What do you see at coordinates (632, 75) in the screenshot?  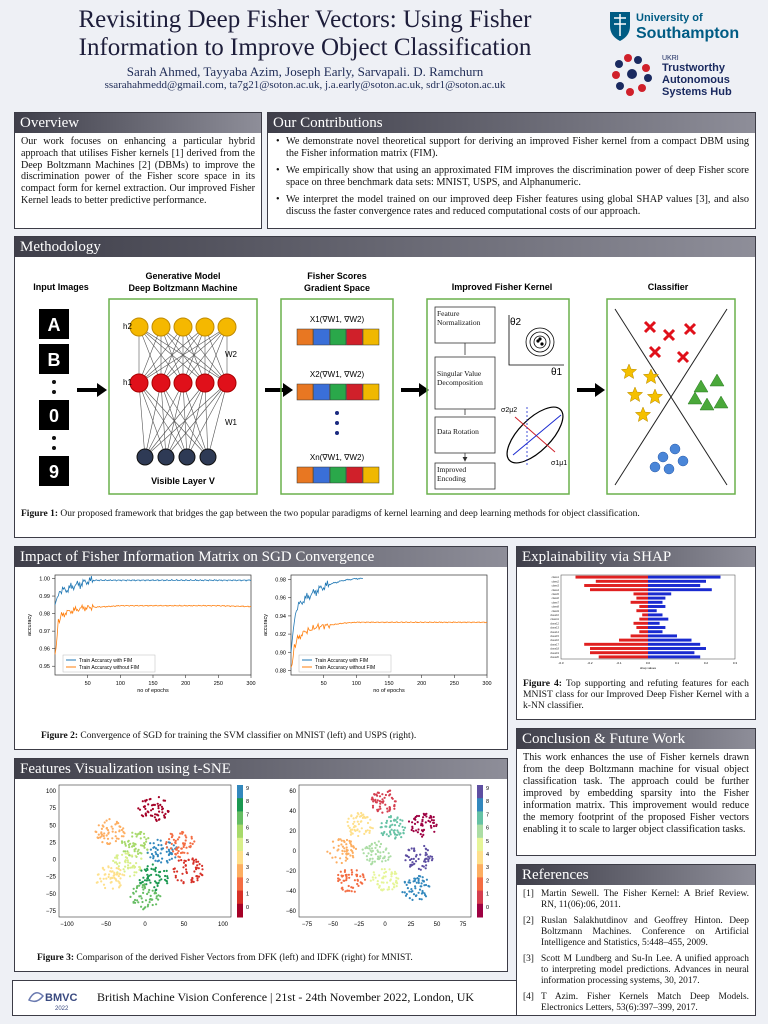 I see `tas-dots-icon` at bounding box center [632, 75].